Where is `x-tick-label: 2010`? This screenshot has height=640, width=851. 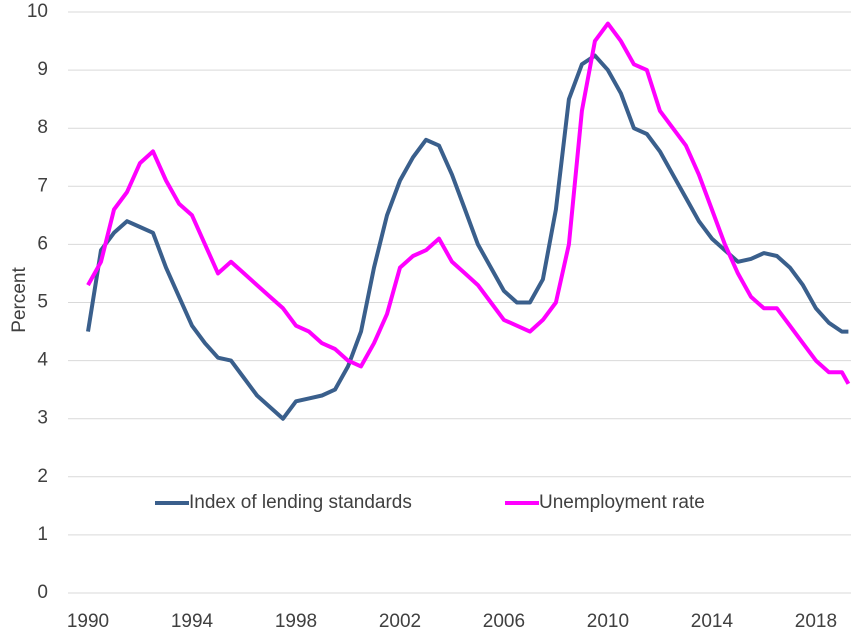 x-tick-label: 2010 is located at coordinates (608, 621).